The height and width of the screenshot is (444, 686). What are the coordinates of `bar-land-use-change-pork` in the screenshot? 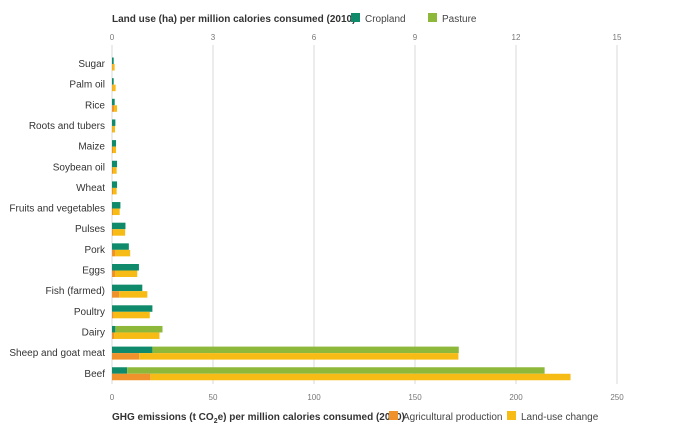 It's located at (123, 253).